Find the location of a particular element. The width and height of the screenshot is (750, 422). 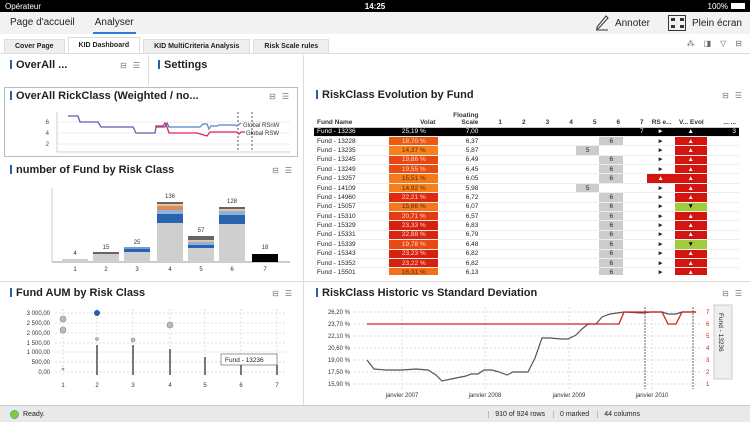

overall-line-chart: 6 4 2 Global RSnW Global RSW is located at coordinates (151, 131).